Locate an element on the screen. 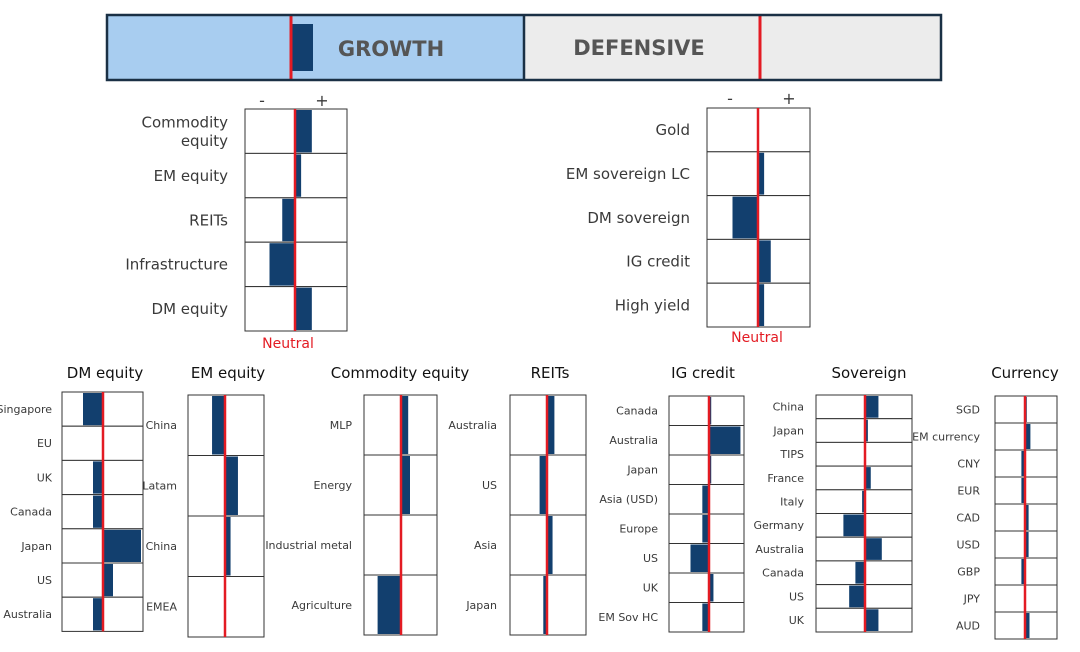 The height and width of the screenshot is (652, 1080). bar-dm-sovereign is located at coordinates (745, 217).